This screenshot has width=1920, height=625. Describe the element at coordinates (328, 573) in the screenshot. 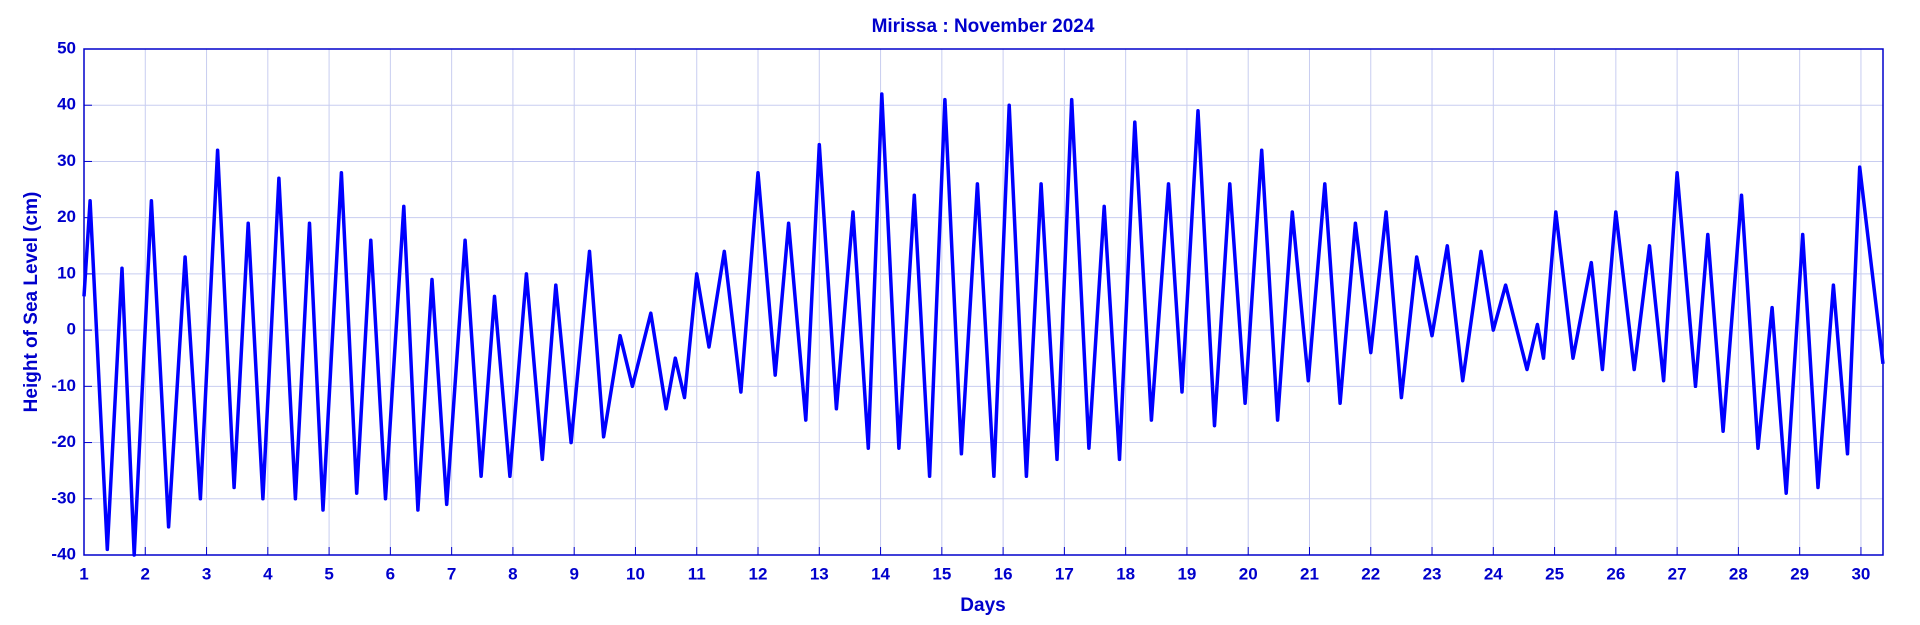

I see `x-tick-label: 5` at that location.